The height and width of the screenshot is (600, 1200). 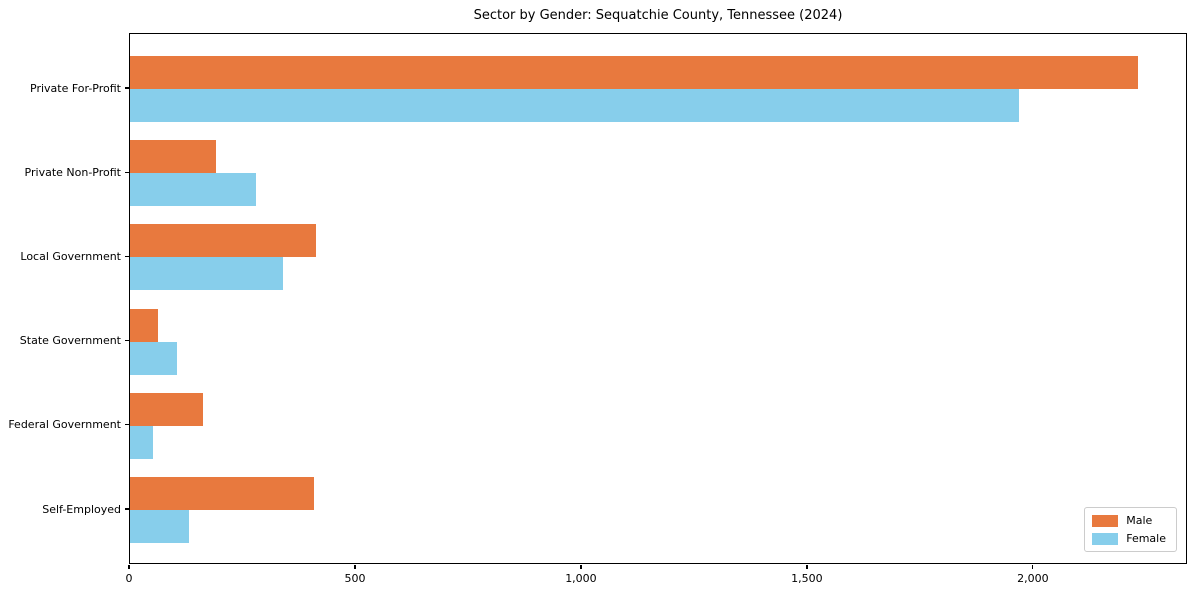 What do you see at coordinates (1105, 538) in the screenshot?
I see `legend-swatch-female` at bounding box center [1105, 538].